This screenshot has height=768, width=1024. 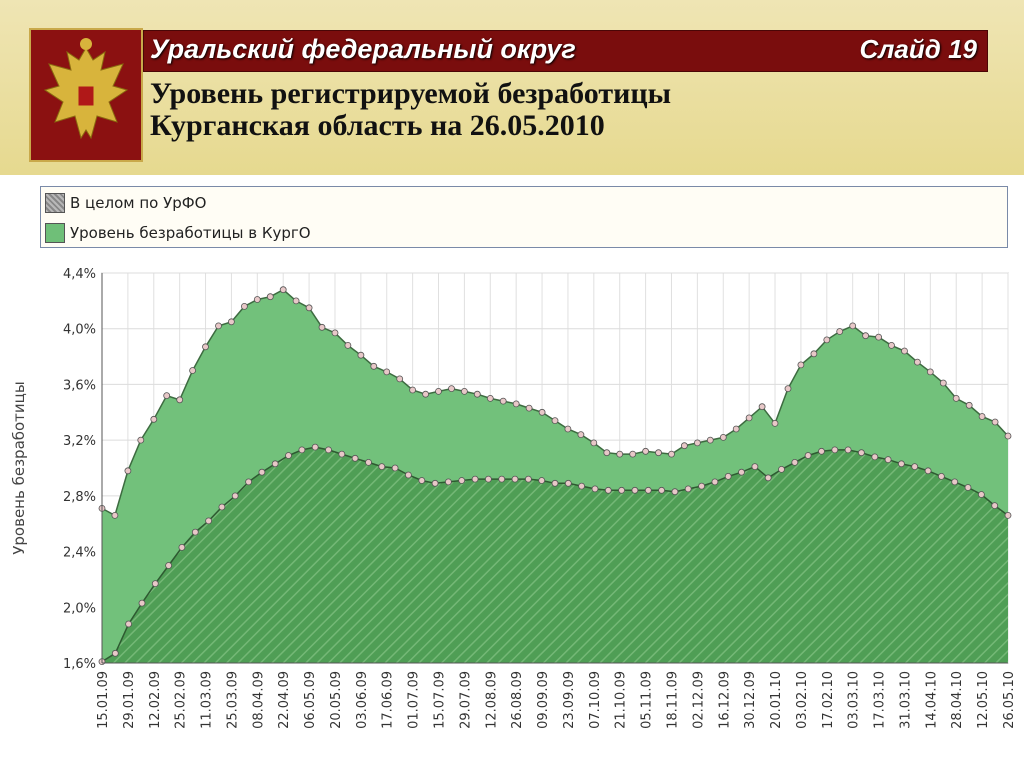 What do you see at coordinates (125, 203) in the screenshot?
I see `legend-item-urfo: В целом по УрФО` at bounding box center [125, 203].